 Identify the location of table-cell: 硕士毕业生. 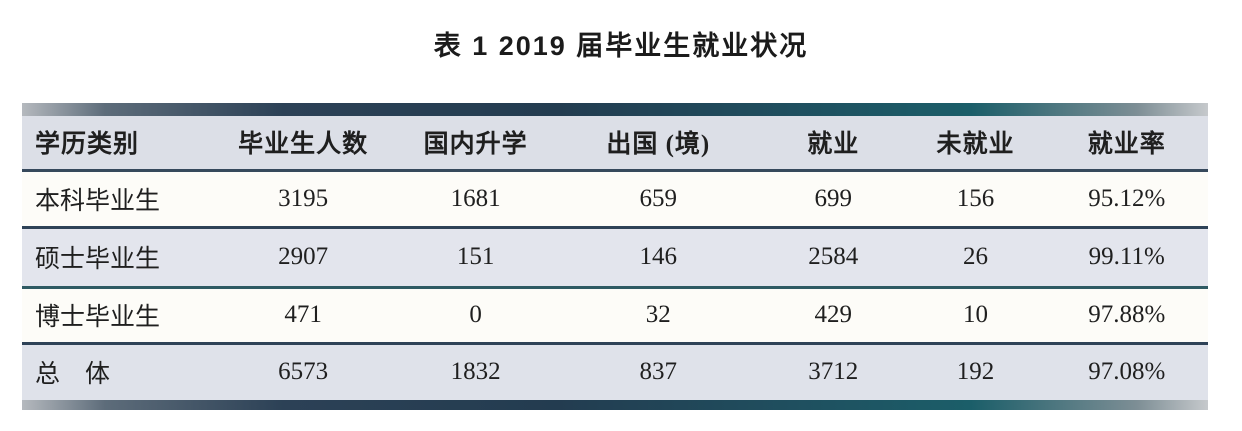
(116, 258).